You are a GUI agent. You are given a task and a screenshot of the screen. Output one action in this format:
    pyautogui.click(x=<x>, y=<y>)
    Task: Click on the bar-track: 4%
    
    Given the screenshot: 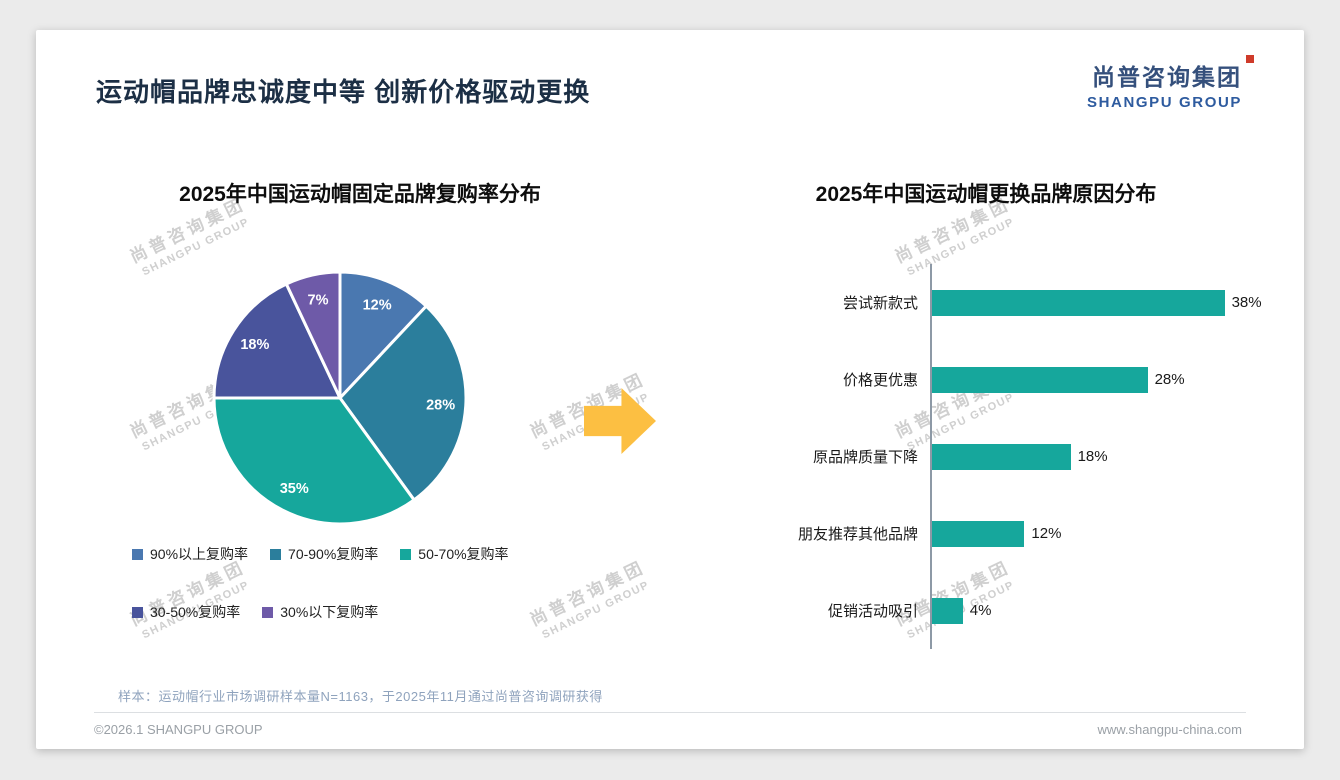 What is the action you would take?
    pyautogui.click(x=1101, y=610)
    